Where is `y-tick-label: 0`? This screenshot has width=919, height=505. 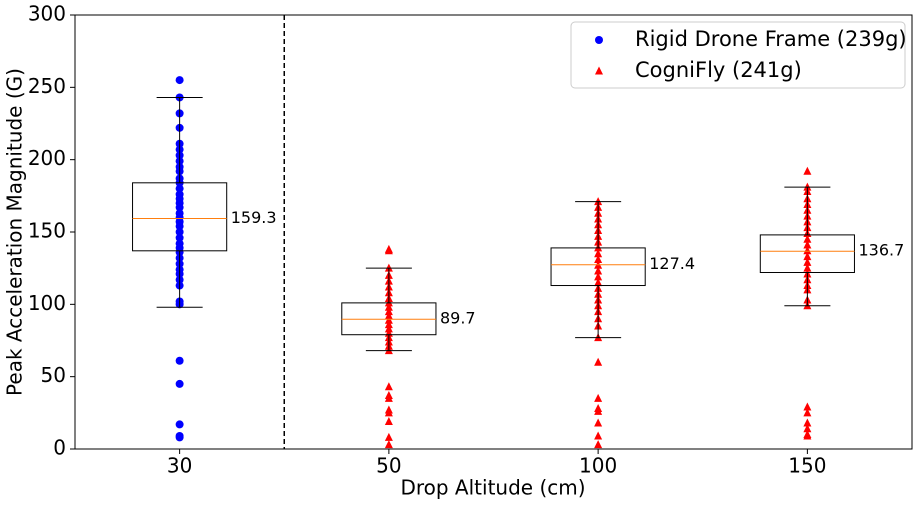
y-tick-label: 0 is located at coordinates (59, 448).